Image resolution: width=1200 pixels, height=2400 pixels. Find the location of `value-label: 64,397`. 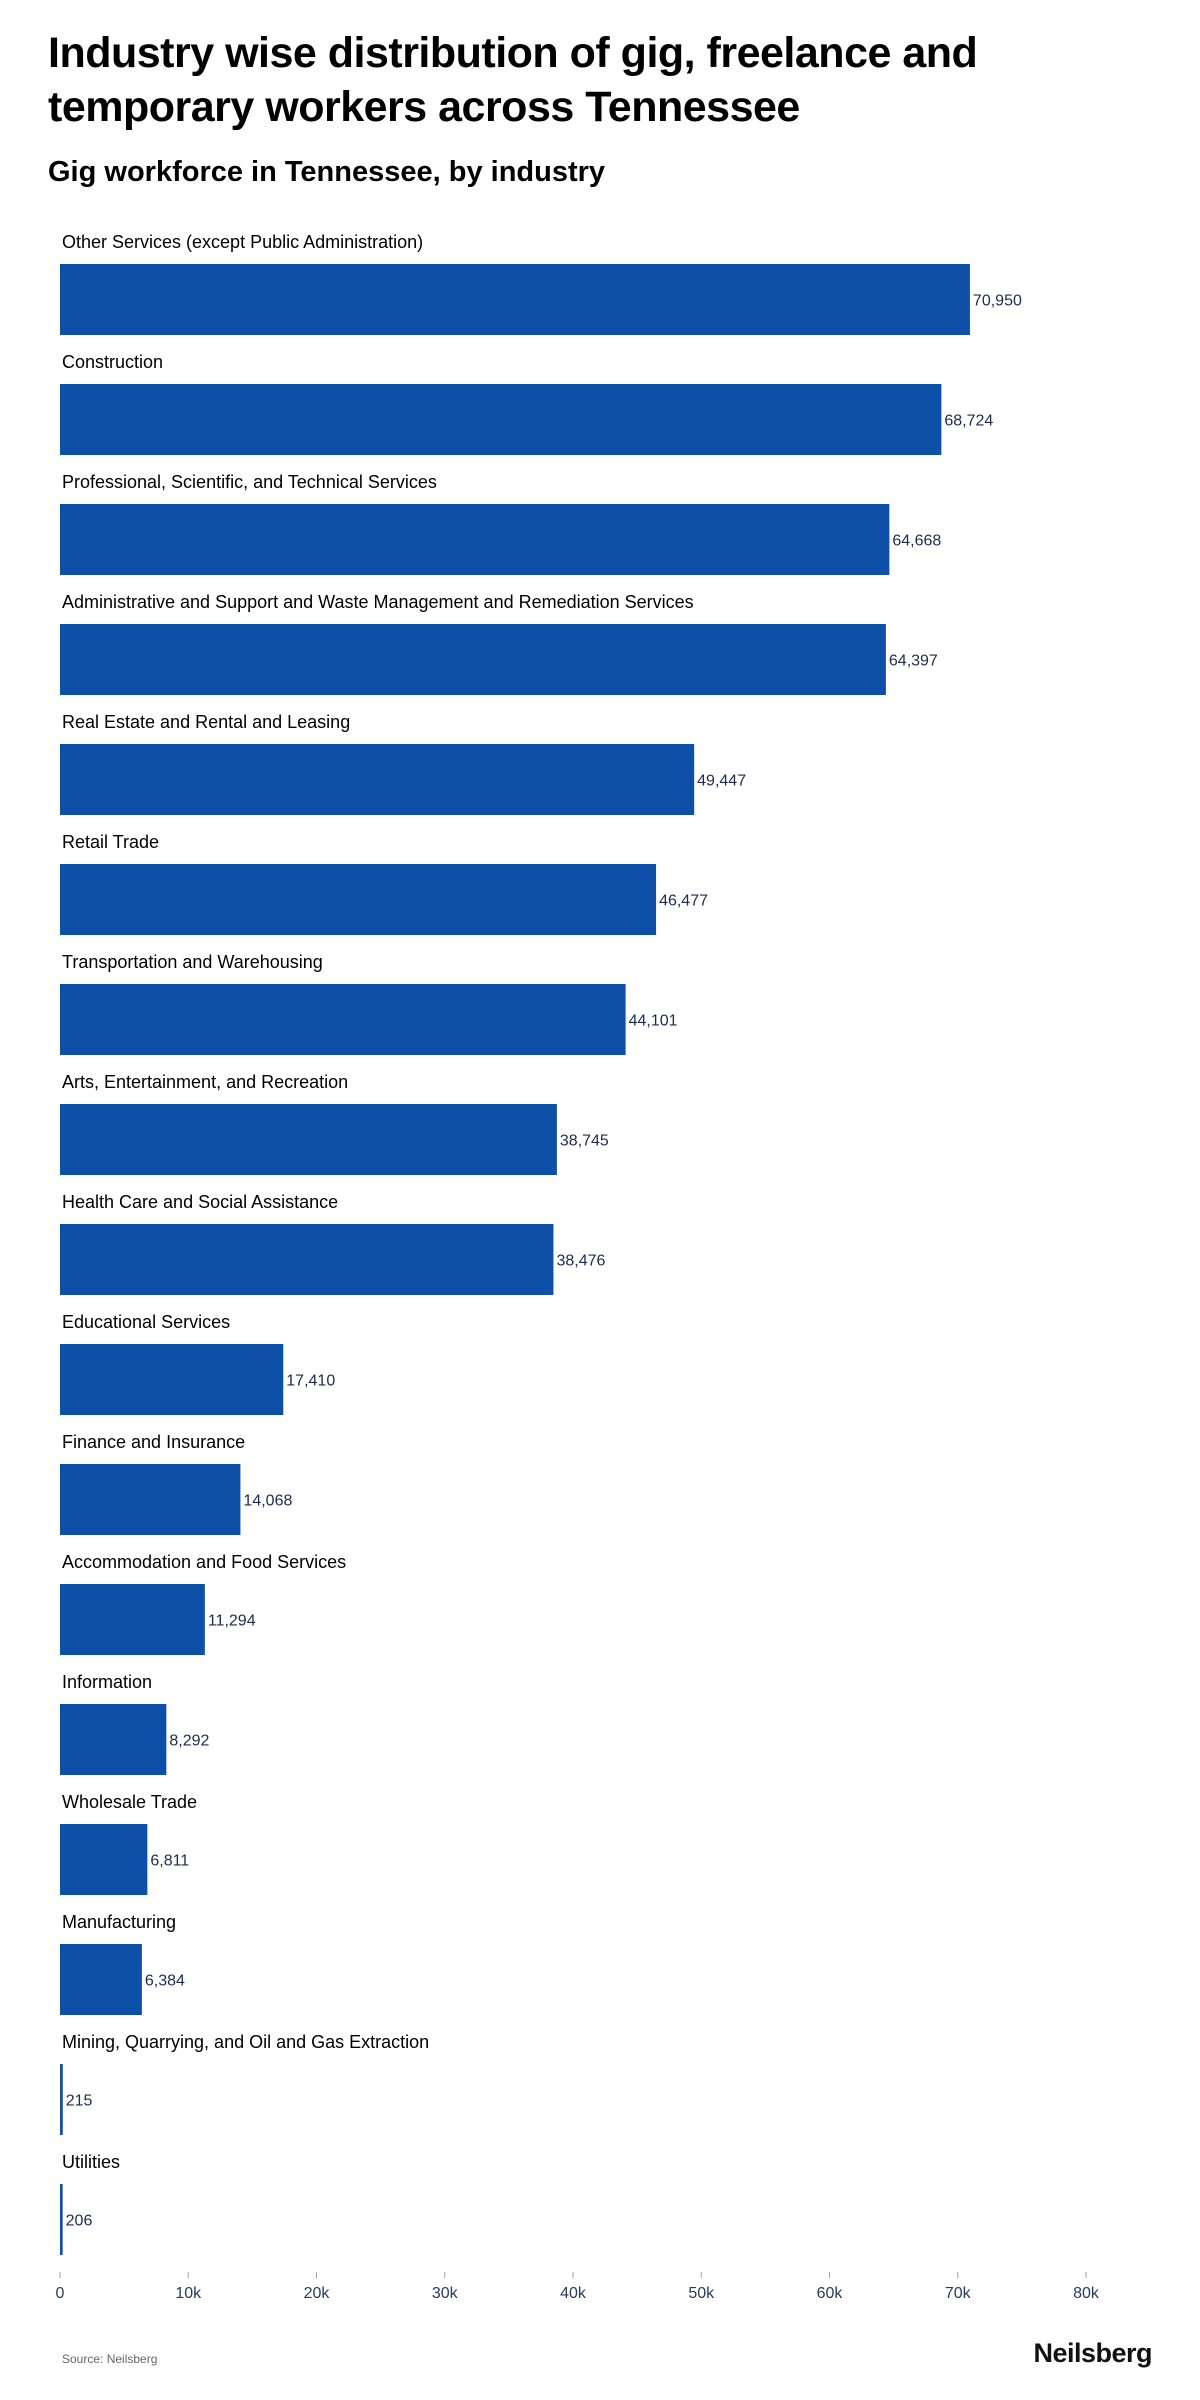

value-label: 64,397 is located at coordinates (913, 661).